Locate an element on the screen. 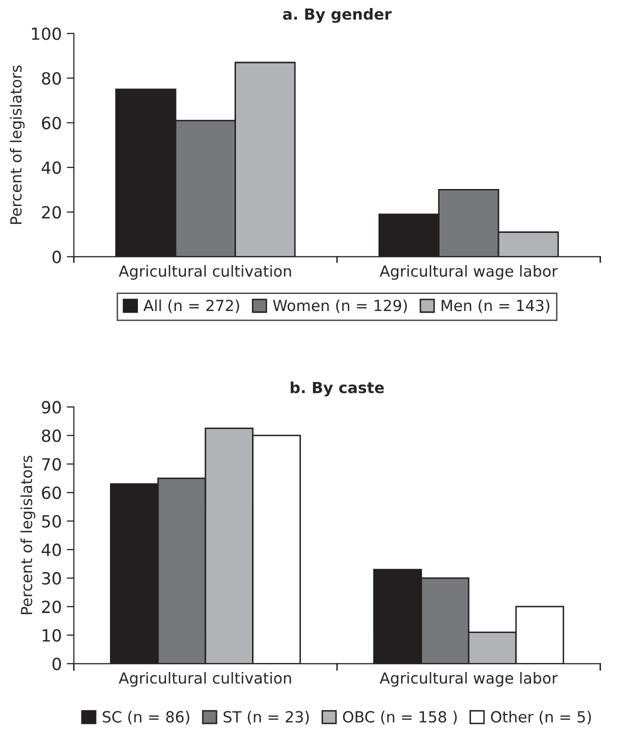  legend-label: All (n = 272) is located at coordinates (191, 306).